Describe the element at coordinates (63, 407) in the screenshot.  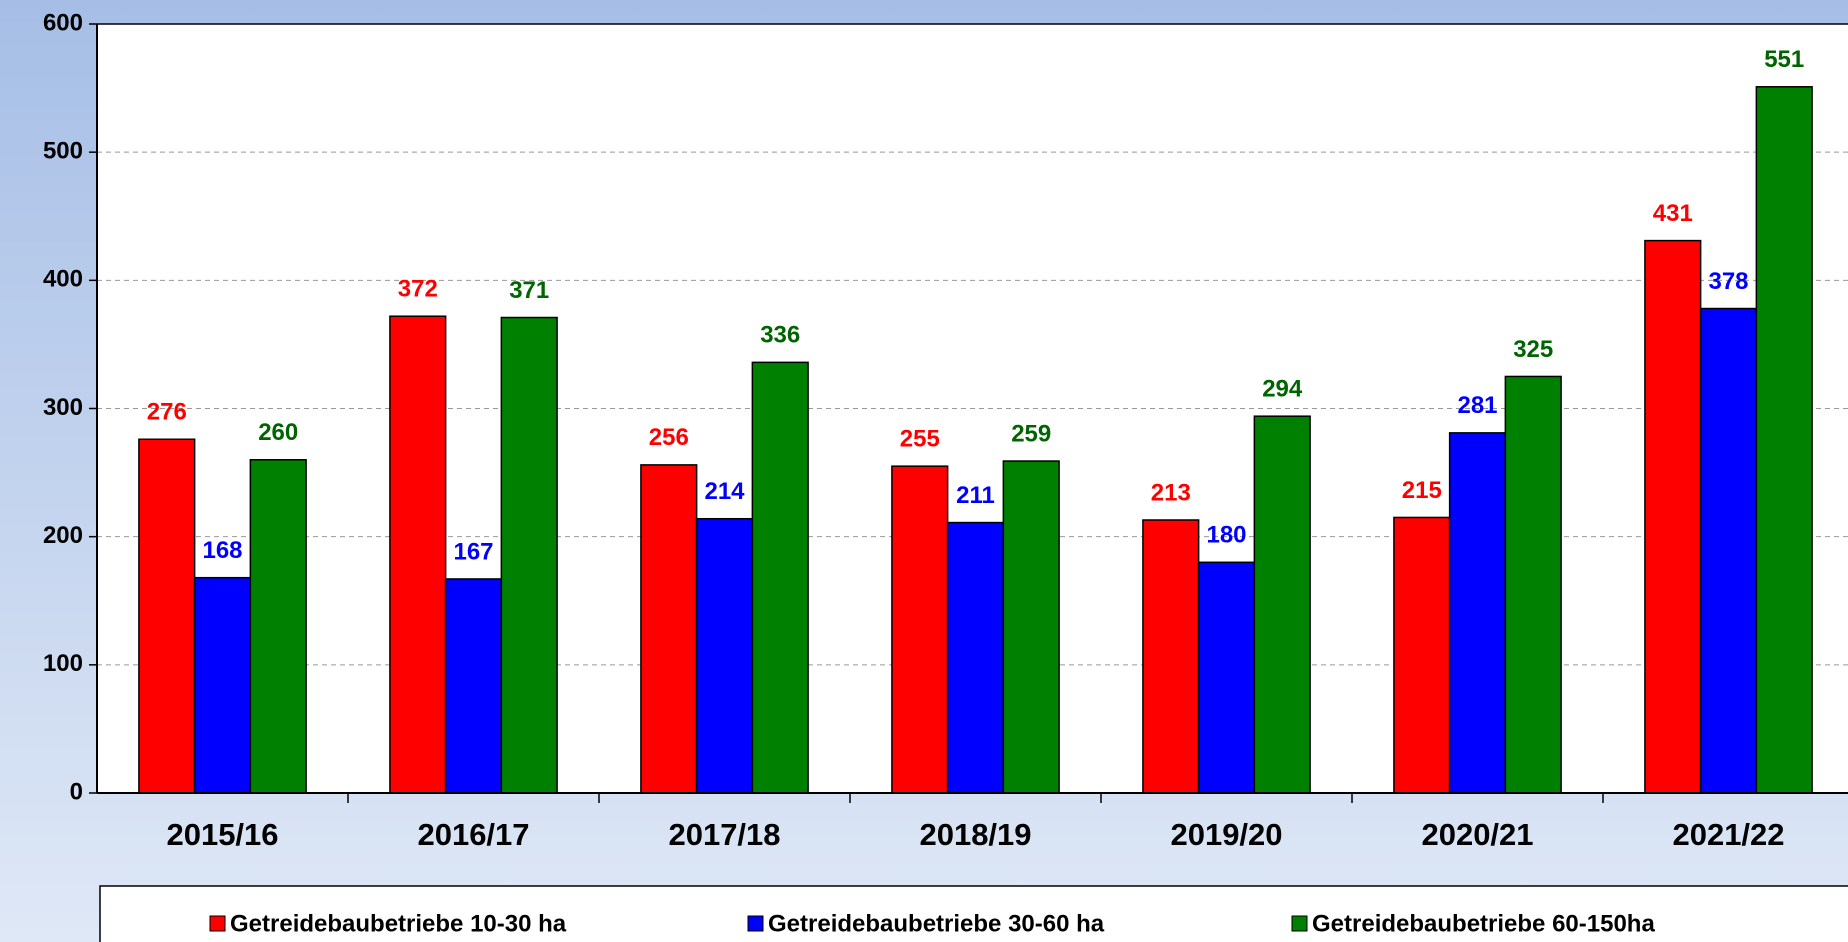
I see `y-tick-label: 300` at that location.